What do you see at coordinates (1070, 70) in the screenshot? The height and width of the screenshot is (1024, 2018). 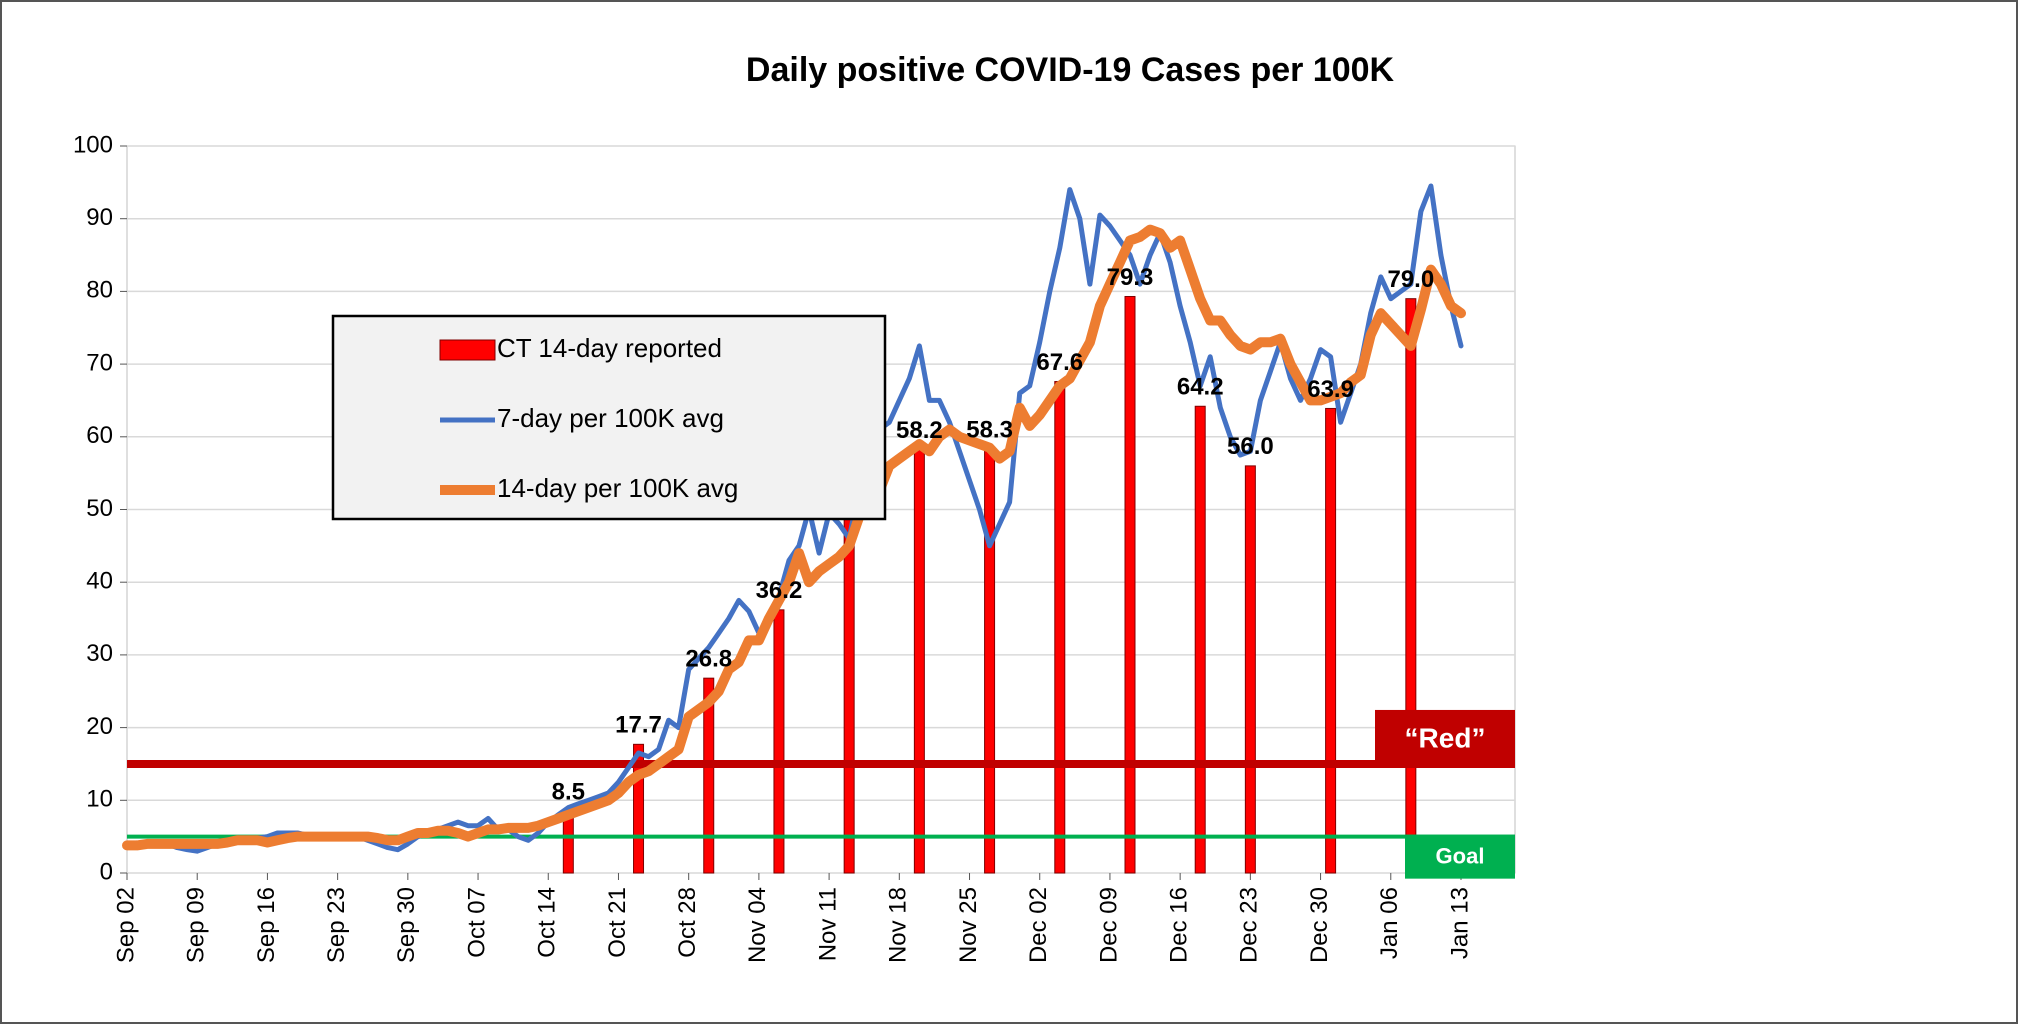 I see `chart-title: Daily positive COVID-19 Cases per 100K` at bounding box center [1070, 70].